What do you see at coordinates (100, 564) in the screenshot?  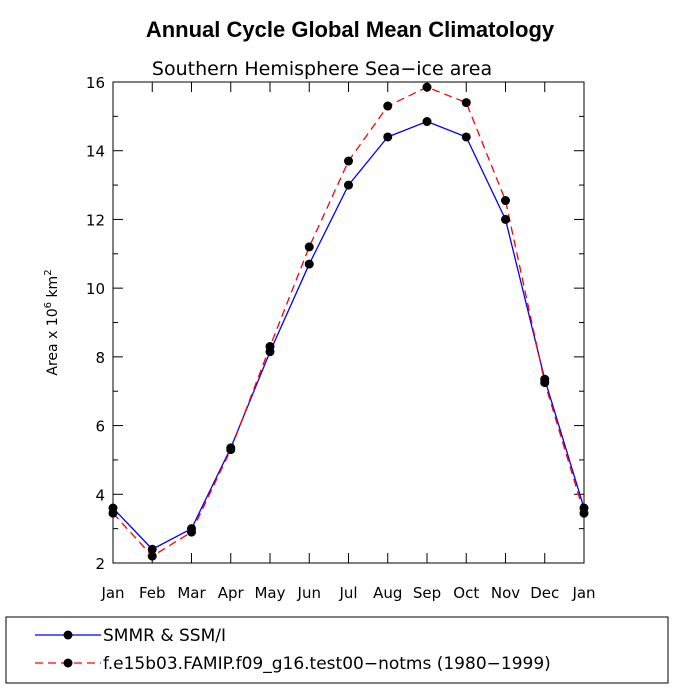 I see `y-tick-label: 2` at bounding box center [100, 564].